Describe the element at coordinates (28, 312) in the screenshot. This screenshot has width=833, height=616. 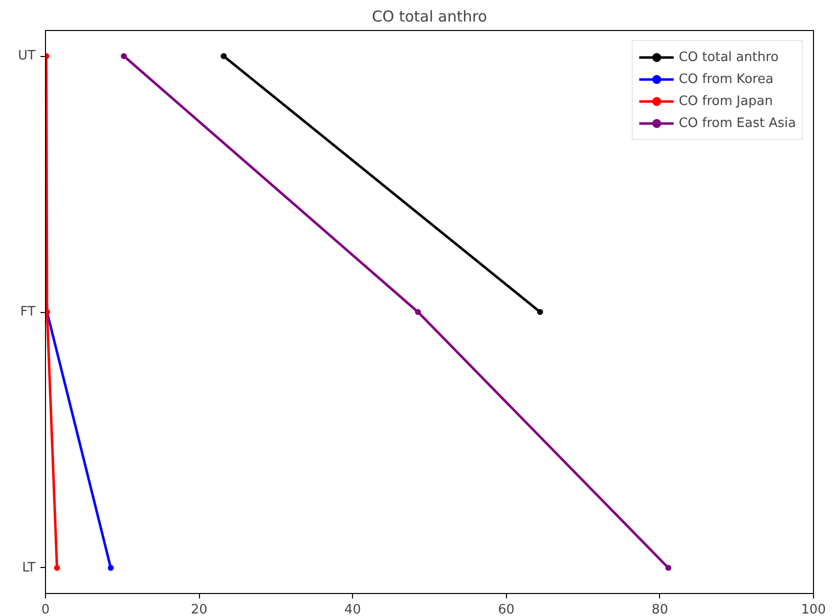
I see `y-tick-label: FT` at that location.